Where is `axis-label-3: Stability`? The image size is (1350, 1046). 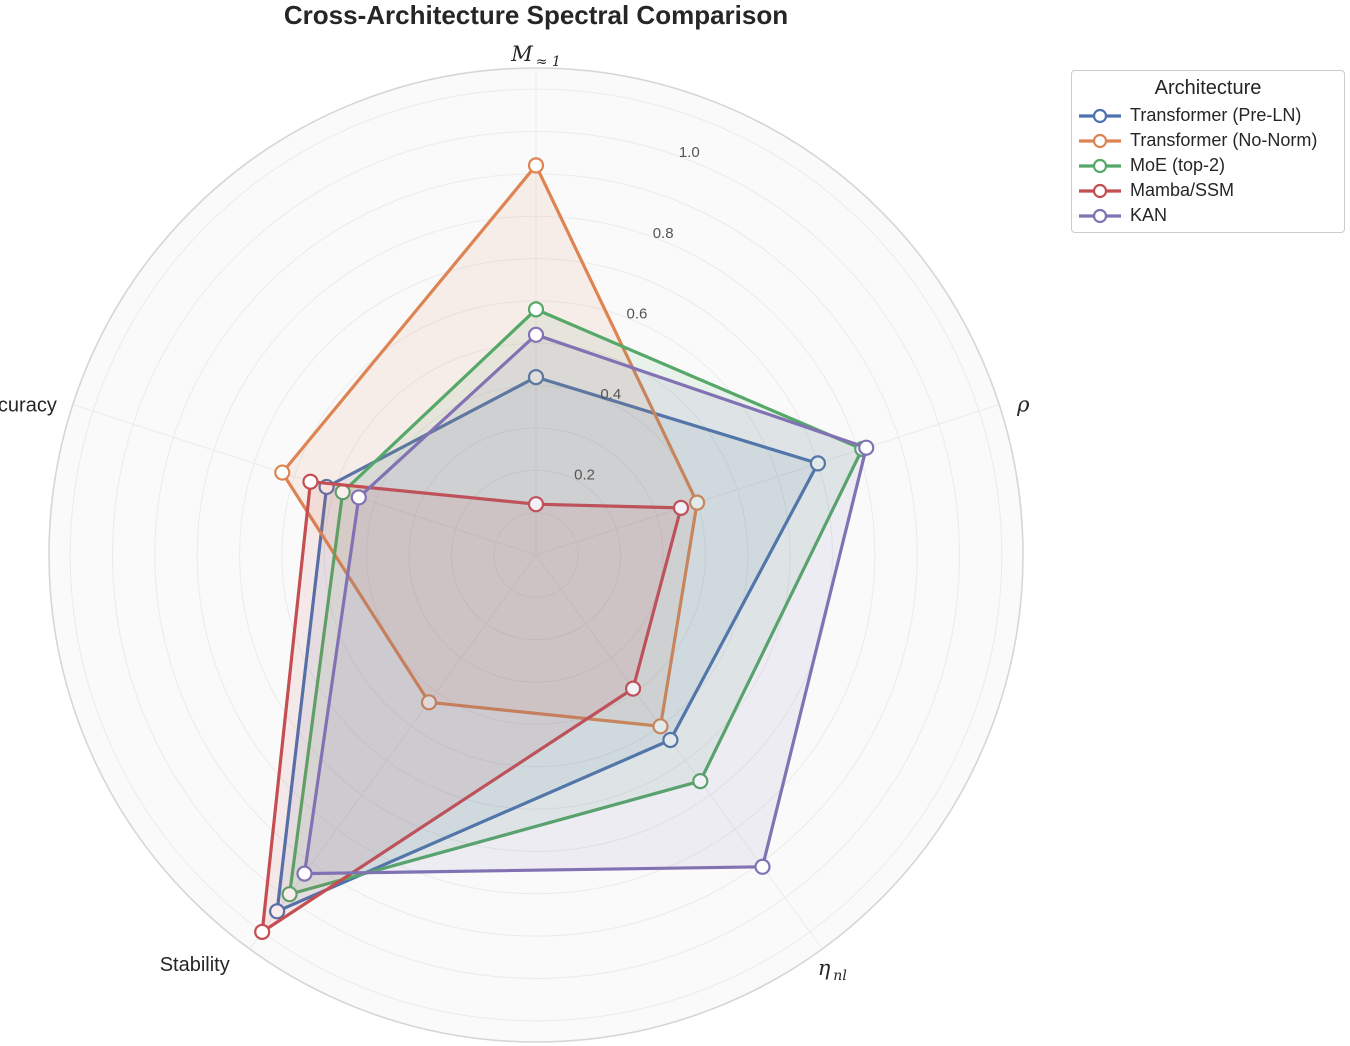 axis-label-3: Stability is located at coordinates (195, 965).